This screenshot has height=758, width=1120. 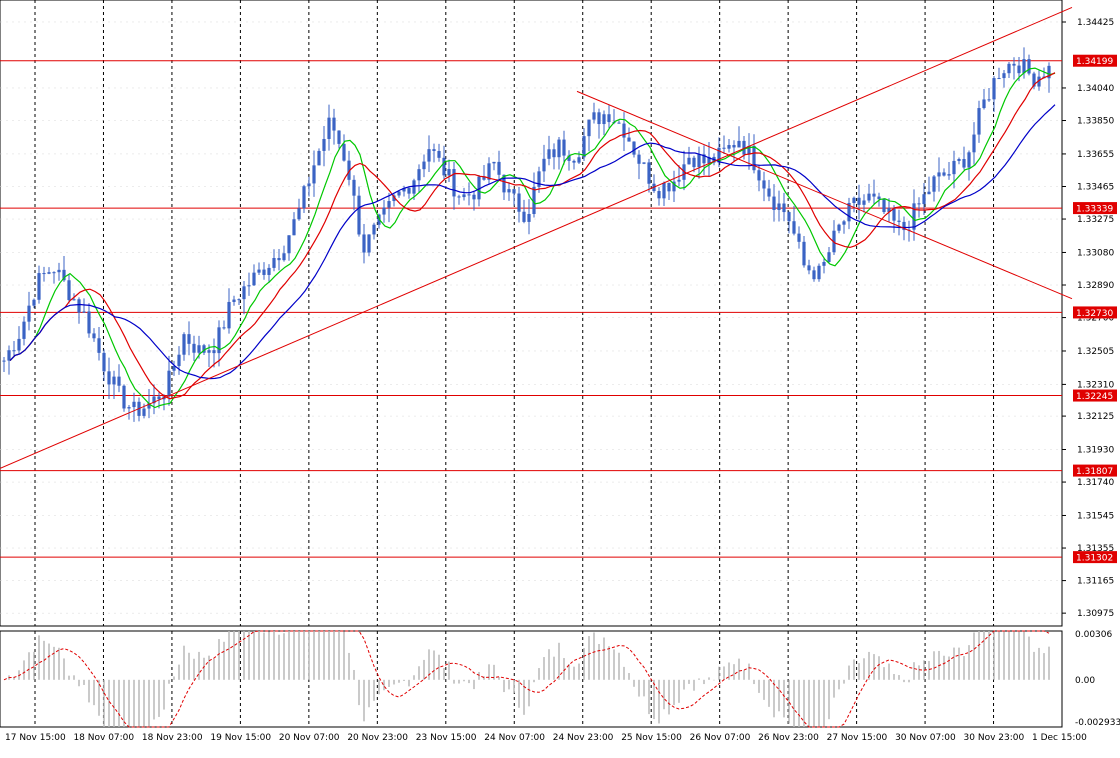 What do you see at coordinates (526, 679) in the screenshot?
I see `oscillator-signal-line` at bounding box center [526, 679].